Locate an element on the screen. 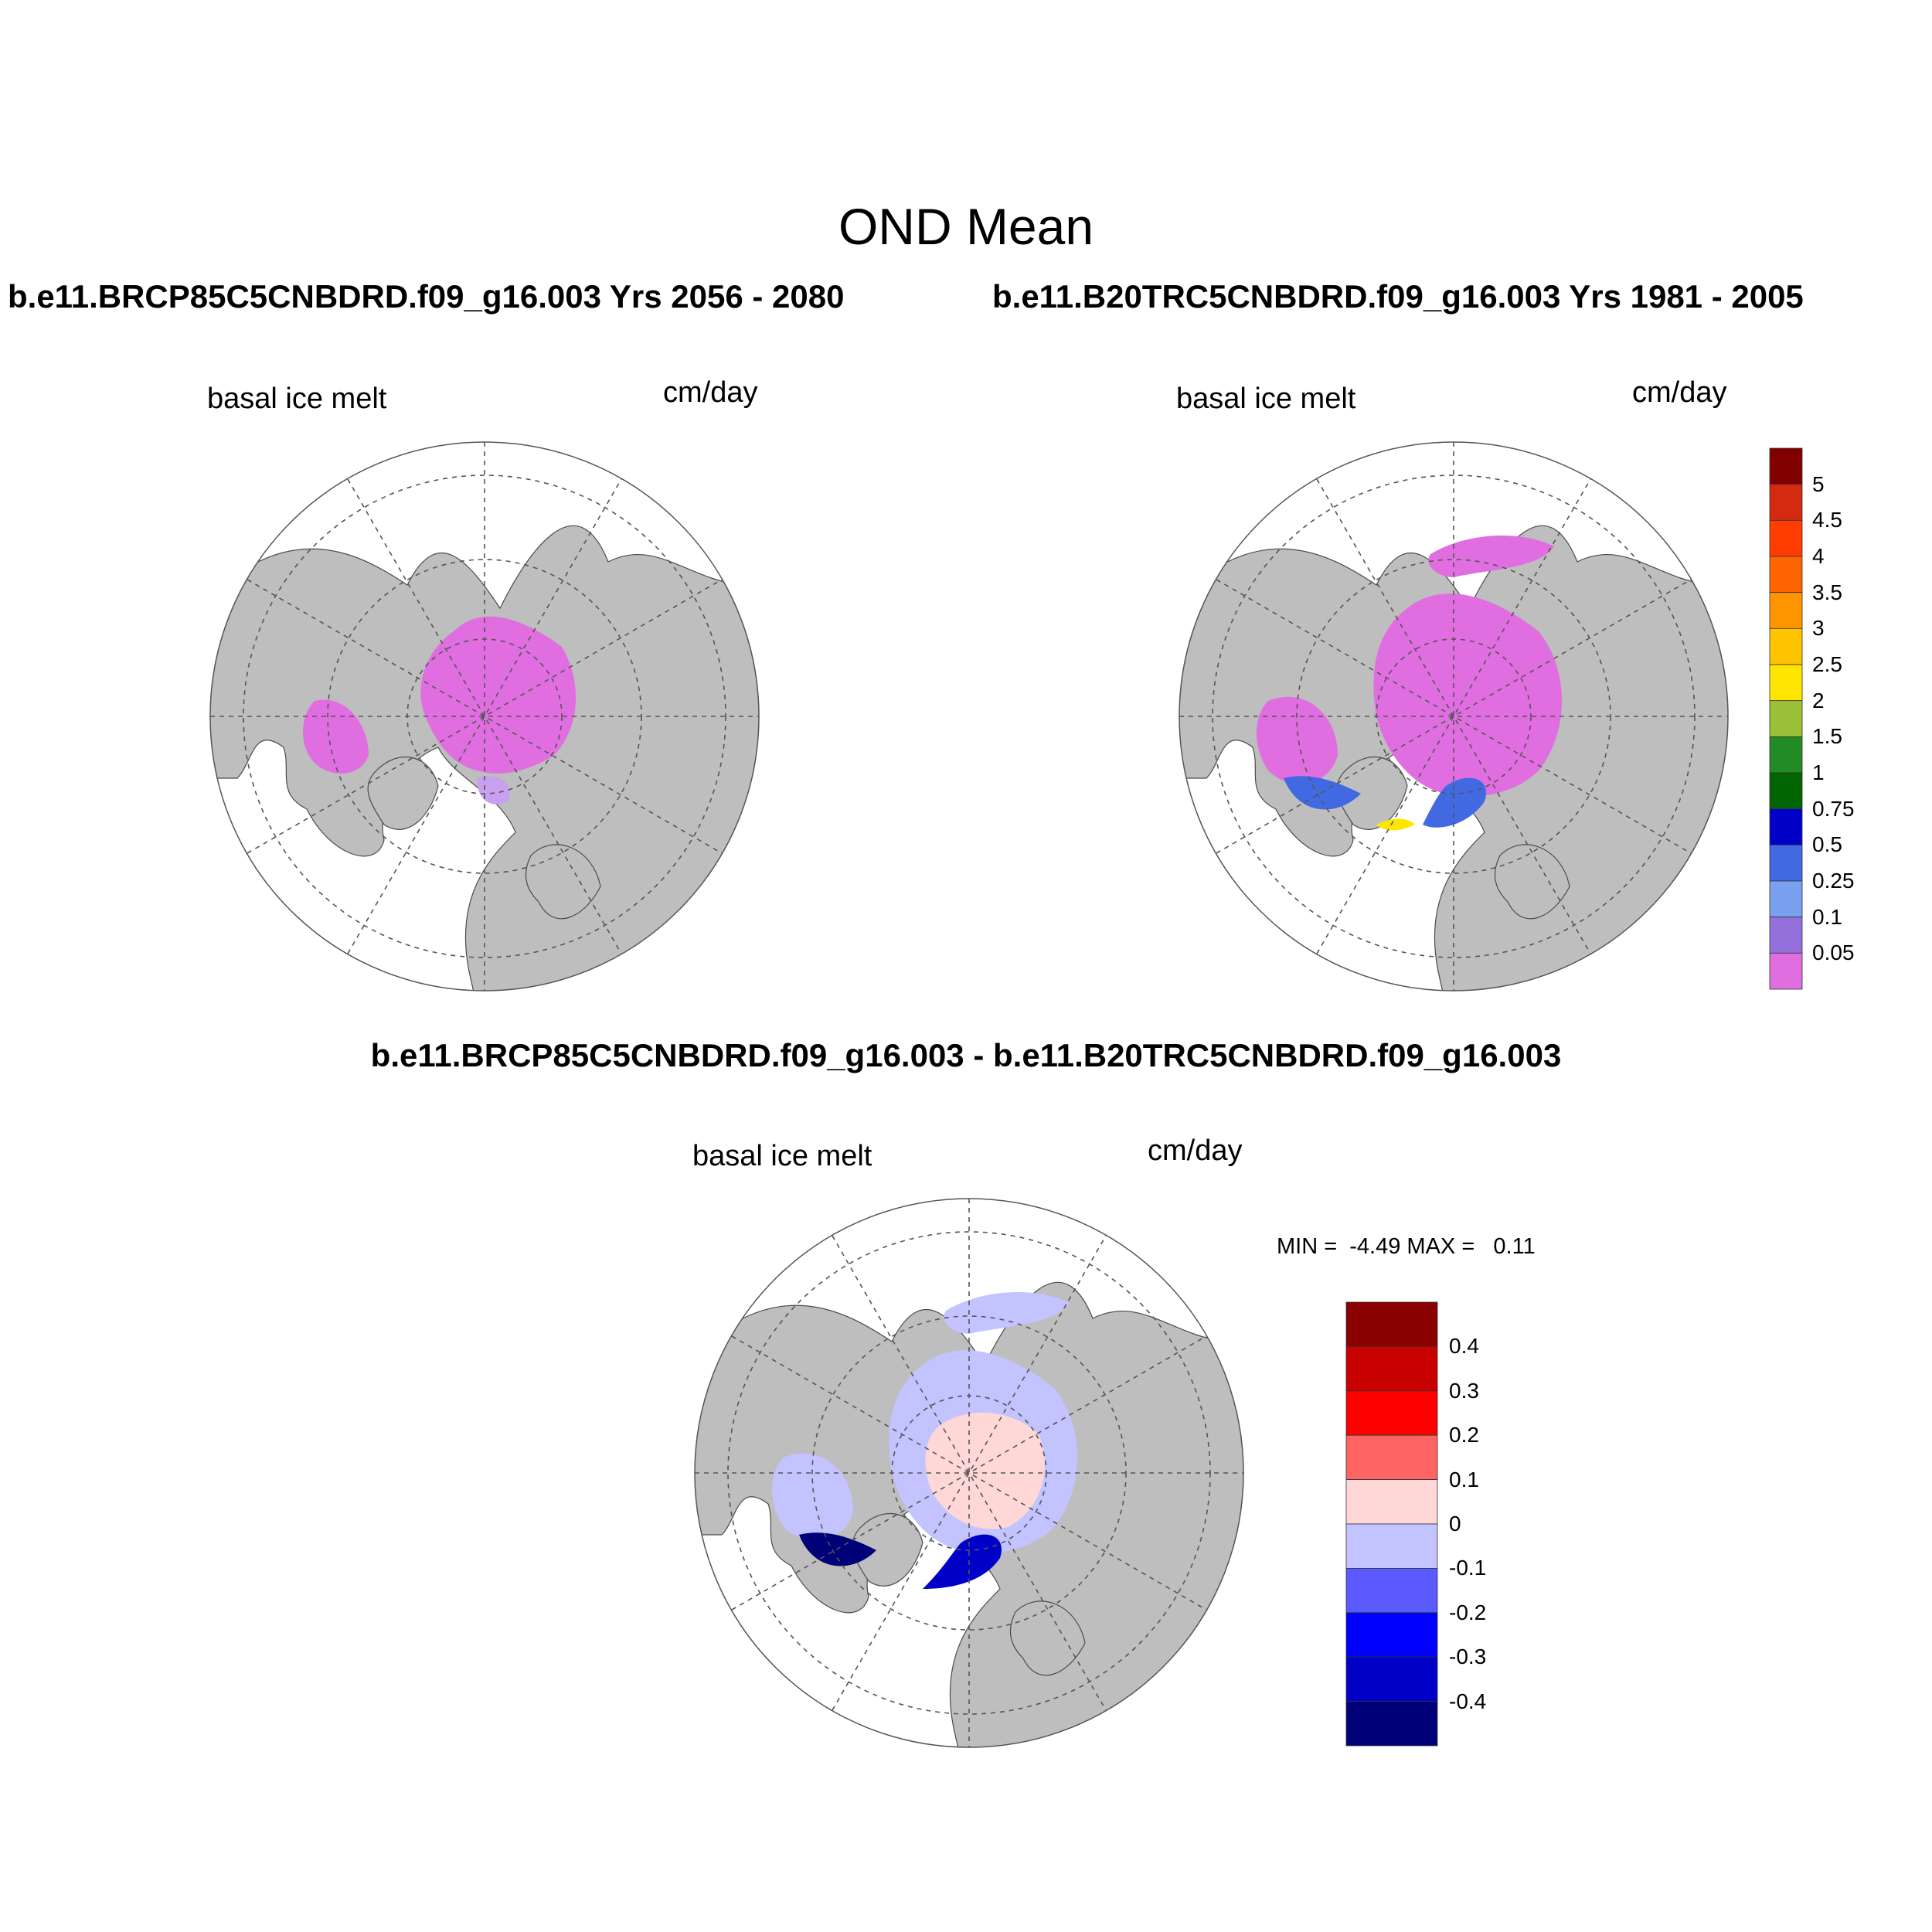 This screenshot has height=1932, width=1932. diff-bering-negative is located at coordinates (1007, 1313).